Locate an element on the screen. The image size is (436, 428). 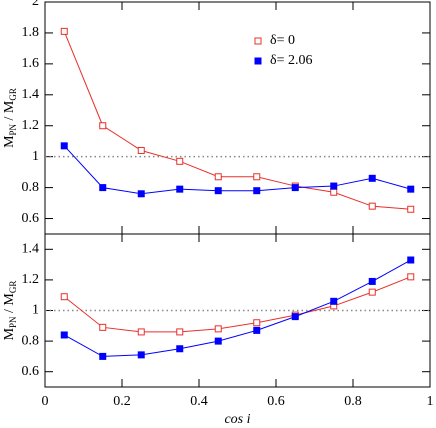
y-tick-label: 1.8 is located at coordinates (31, 32).